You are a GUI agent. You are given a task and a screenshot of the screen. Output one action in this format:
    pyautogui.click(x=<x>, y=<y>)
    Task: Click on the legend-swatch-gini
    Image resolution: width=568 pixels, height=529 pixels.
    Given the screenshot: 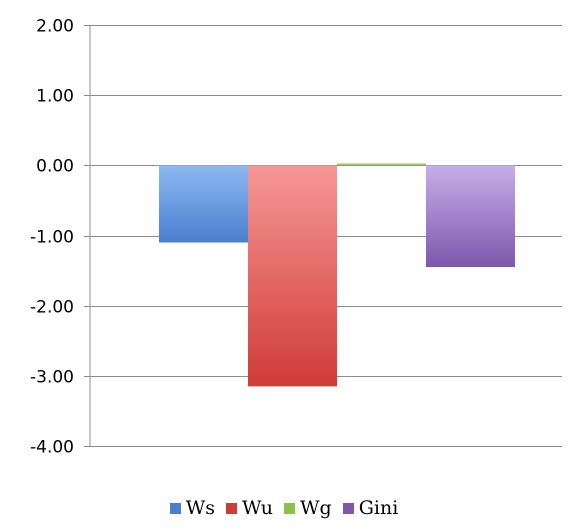 What is the action you would take?
    pyautogui.click(x=348, y=508)
    